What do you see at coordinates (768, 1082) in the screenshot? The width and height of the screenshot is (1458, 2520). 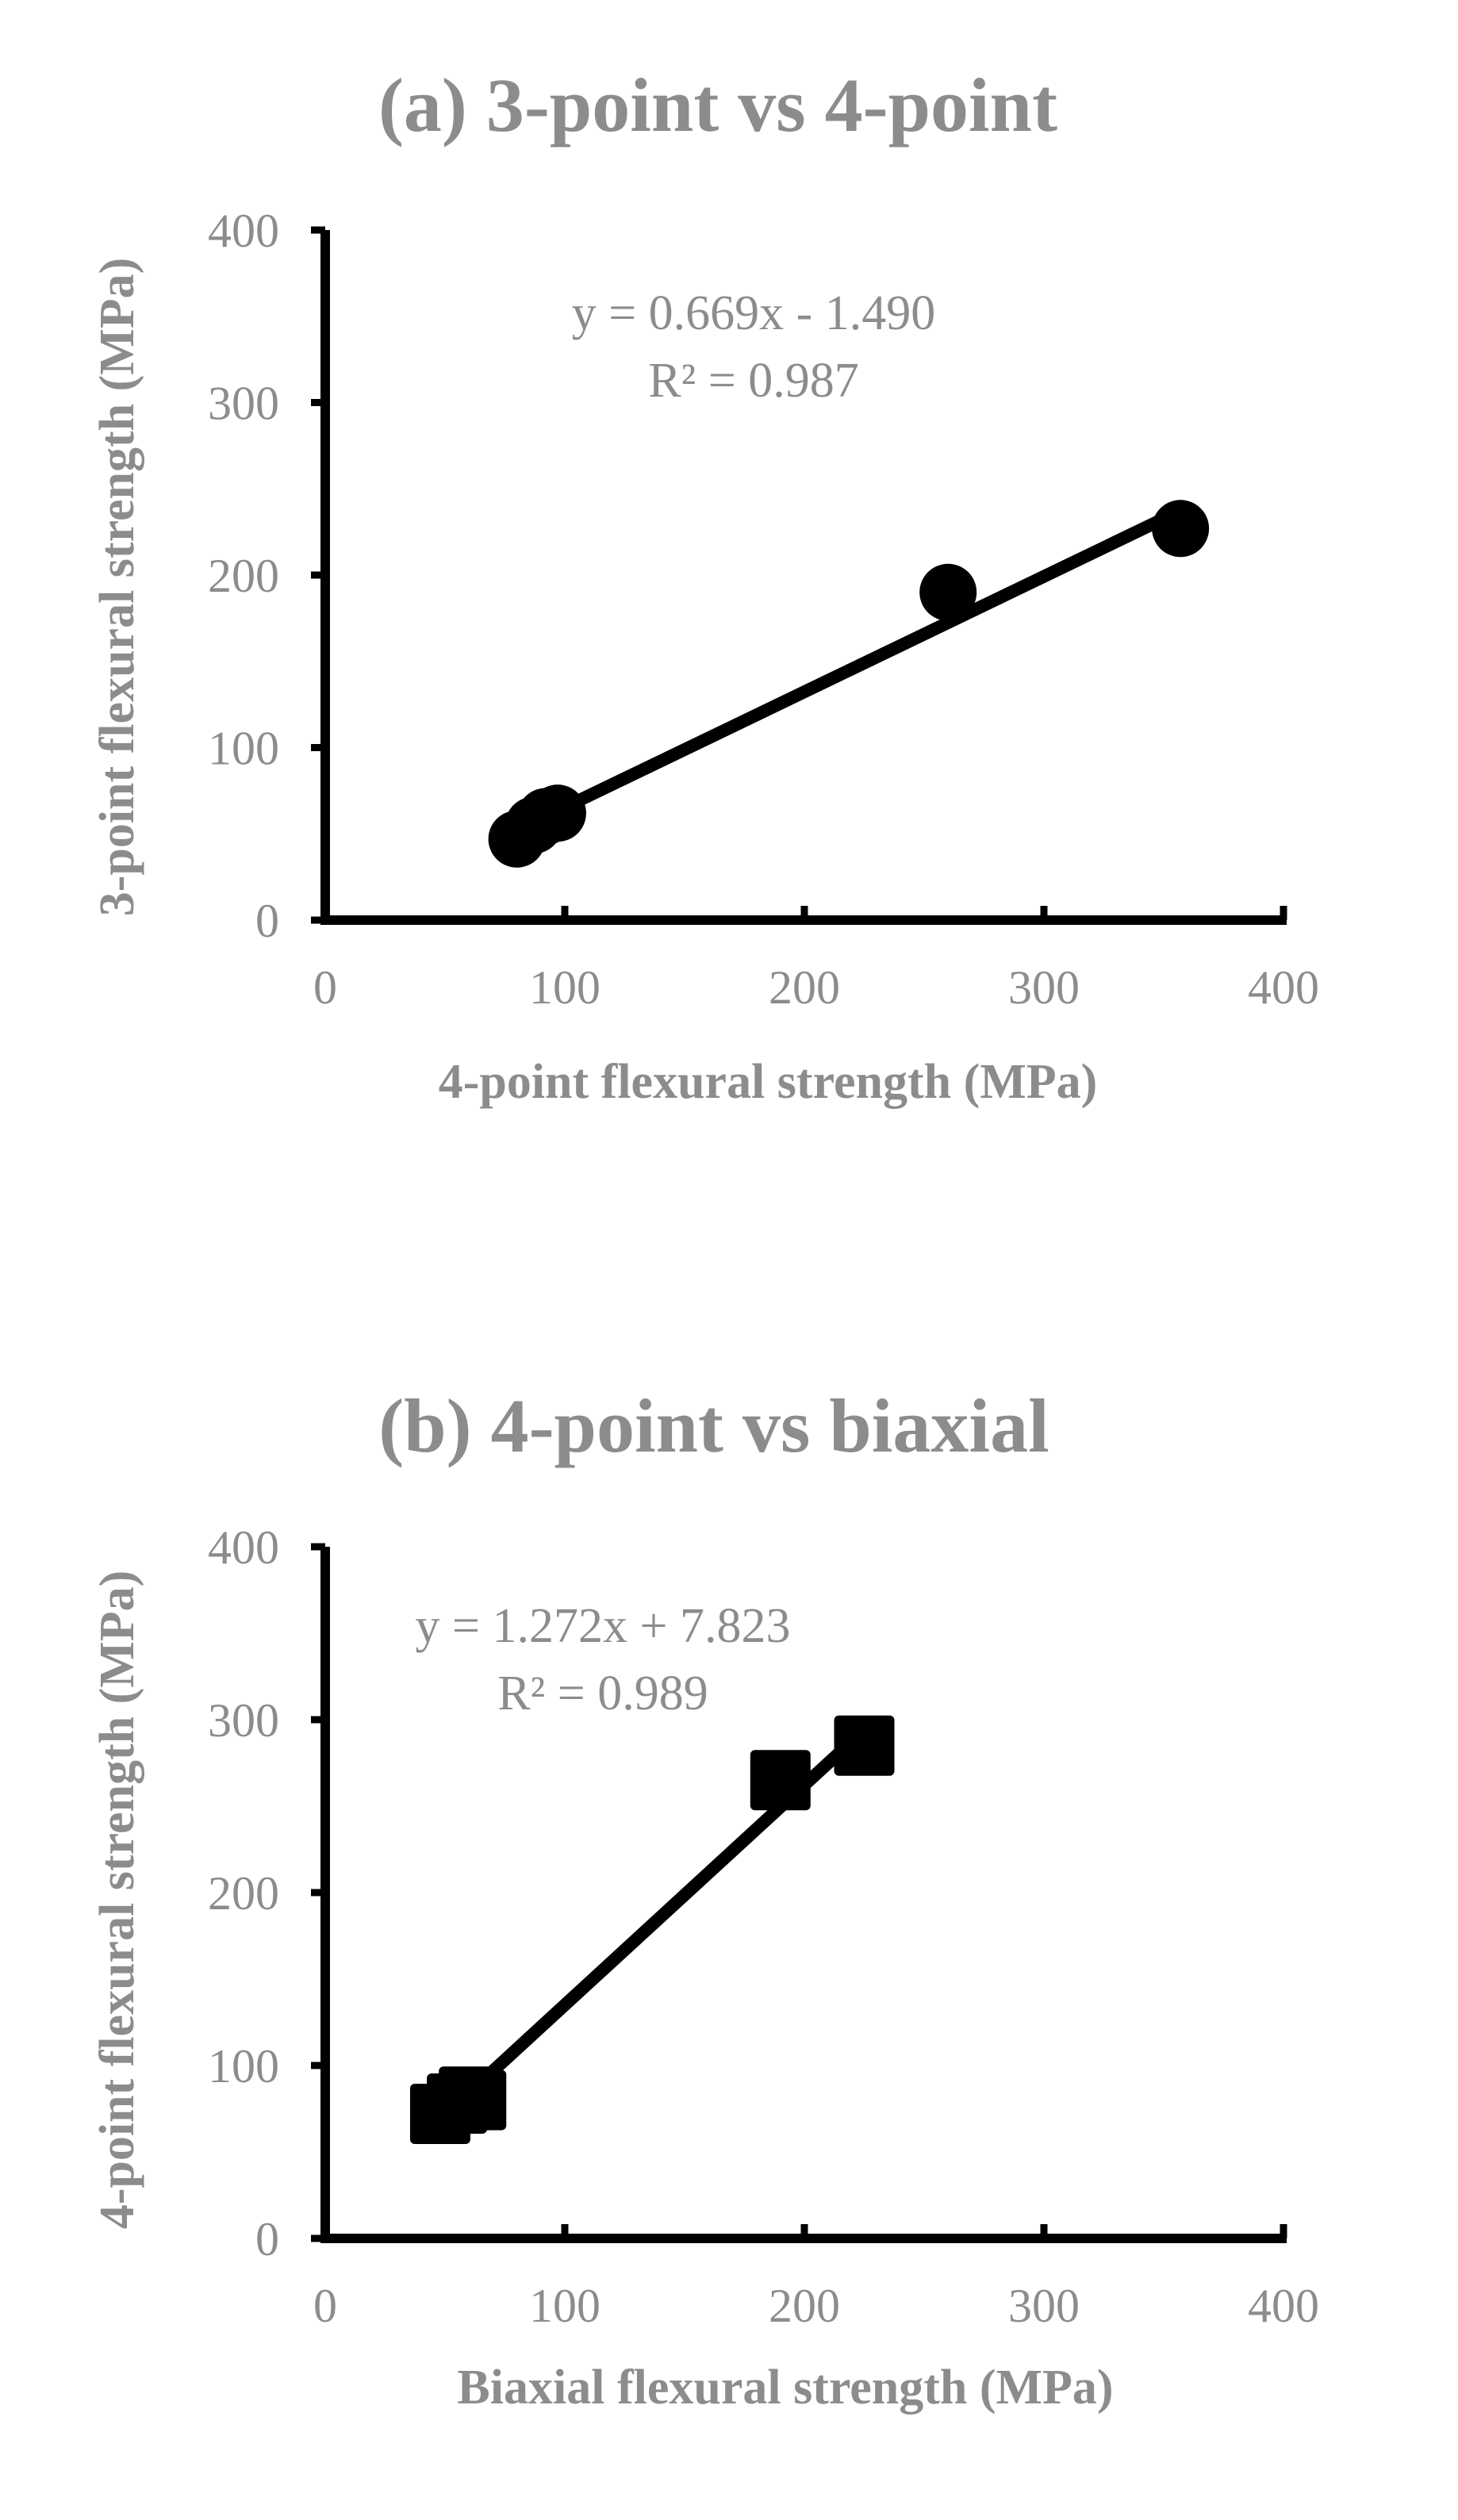 I see `x-axis-label: 4-point flexural strength (MPa)` at bounding box center [768, 1082].